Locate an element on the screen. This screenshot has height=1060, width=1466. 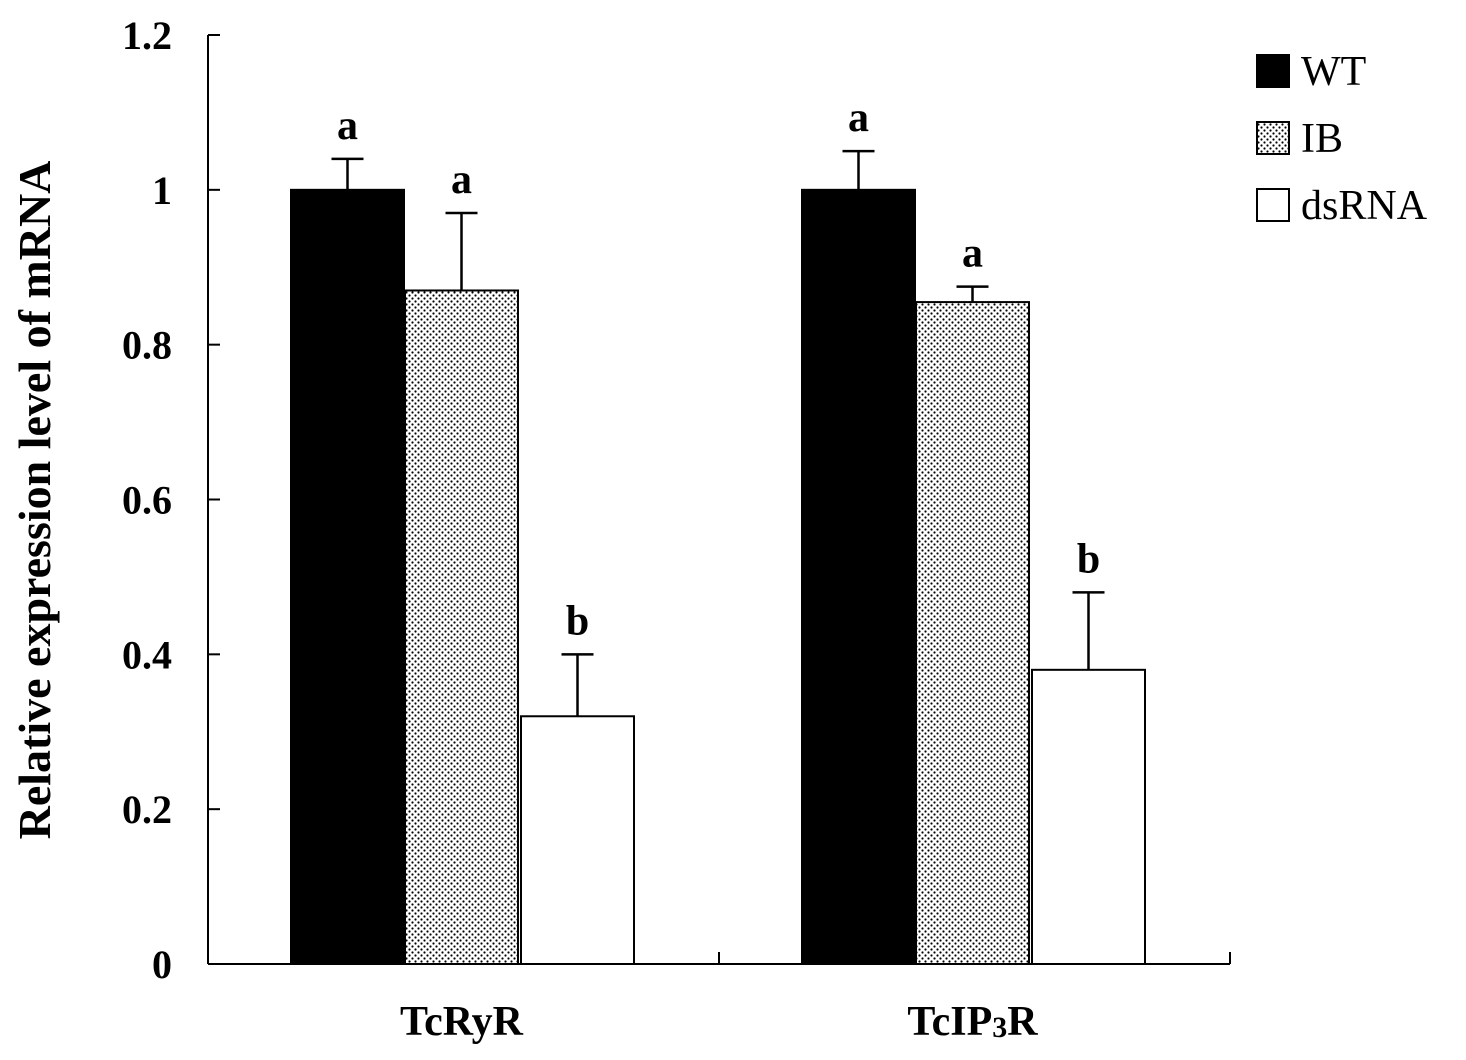
y-tick-label: 0.4 is located at coordinates (147, 654).